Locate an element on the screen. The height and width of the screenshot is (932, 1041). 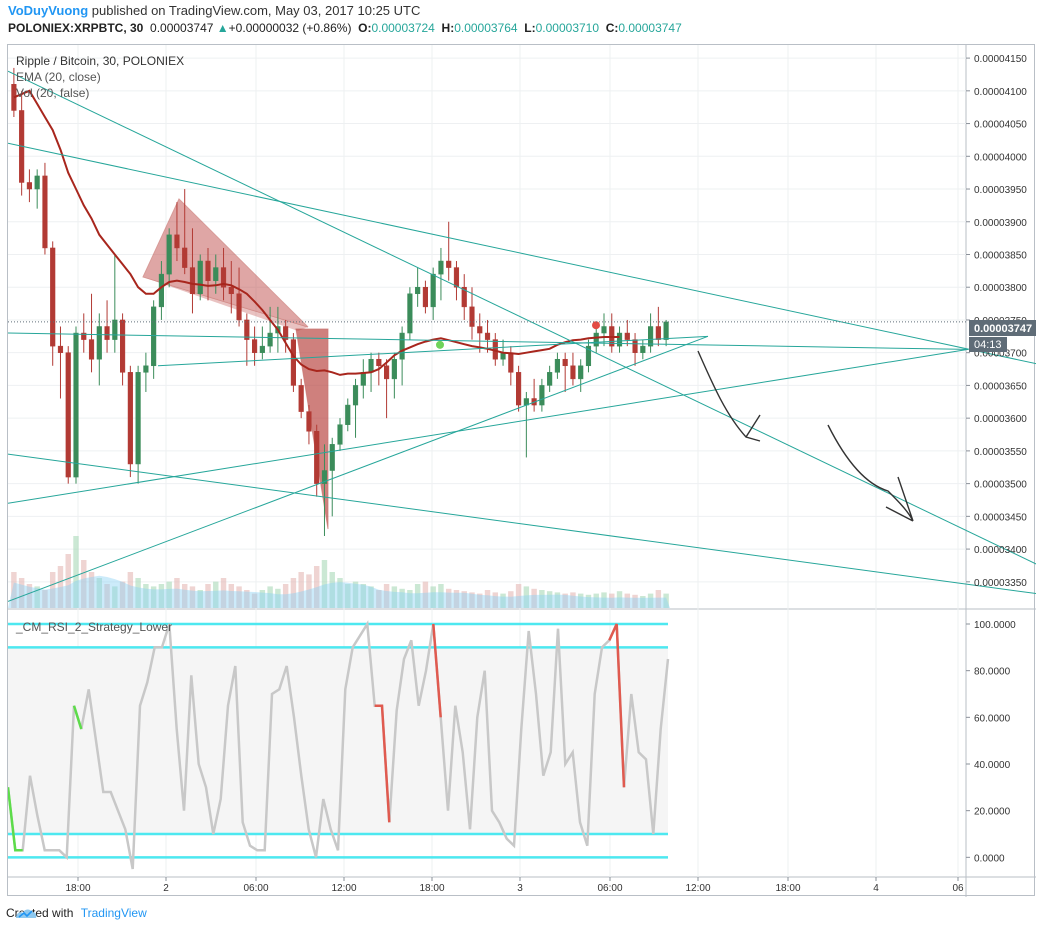
flag-pattern-drawing is located at coordinates (312, 429).